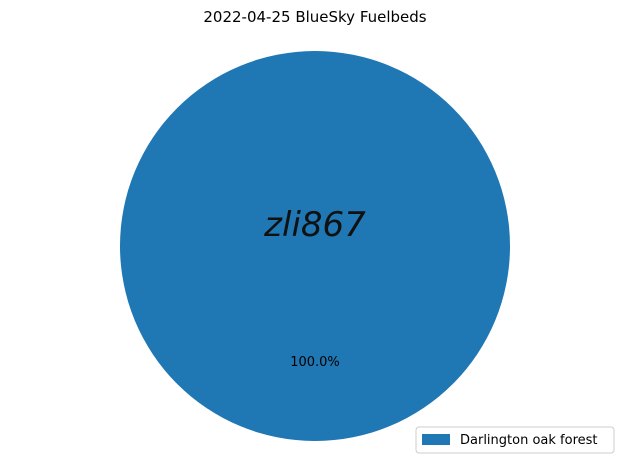  I want to click on slice-percent-label: 100.0%, so click(315, 362).